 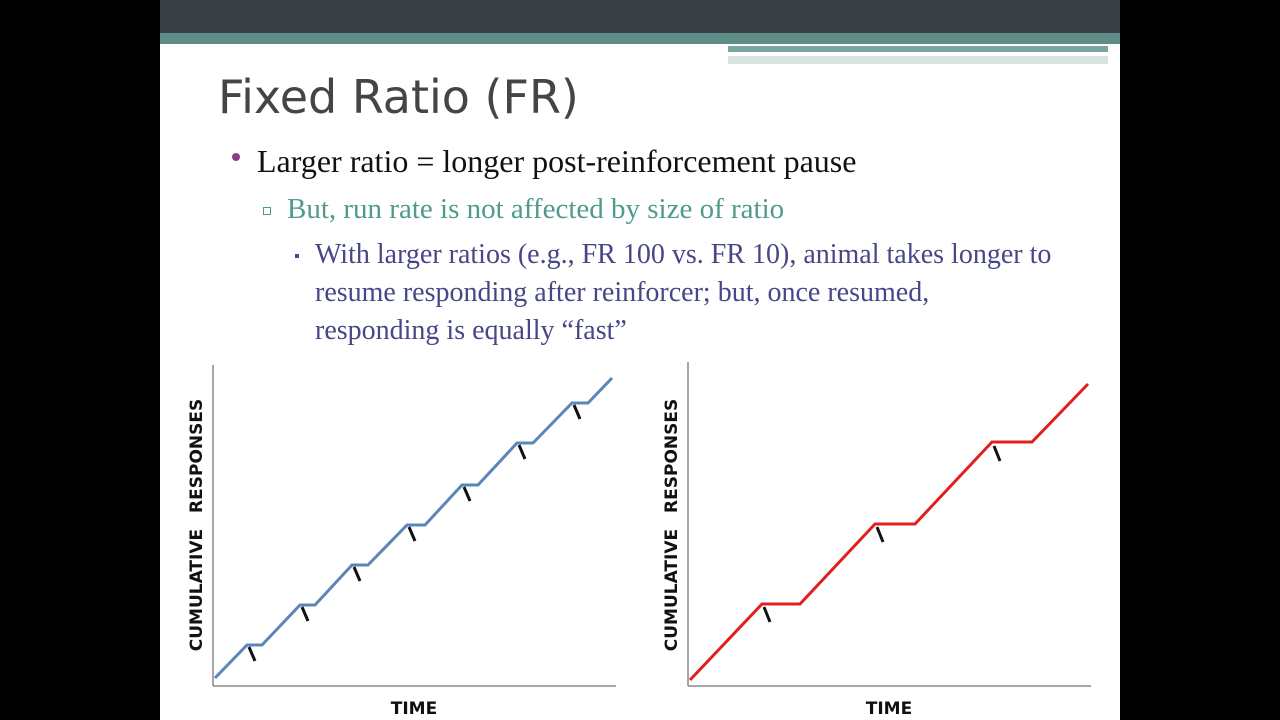 What do you see at coordinates (640, 16) in the screenshot?
I see `top-bar` at bounding box center [640, 16].